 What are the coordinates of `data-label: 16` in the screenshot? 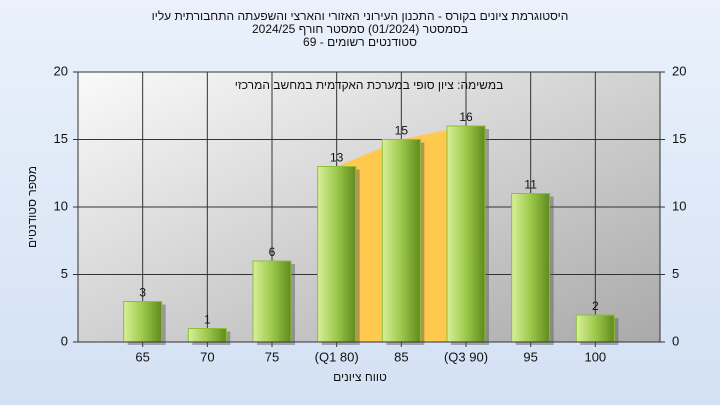 It's located at (466, 117).